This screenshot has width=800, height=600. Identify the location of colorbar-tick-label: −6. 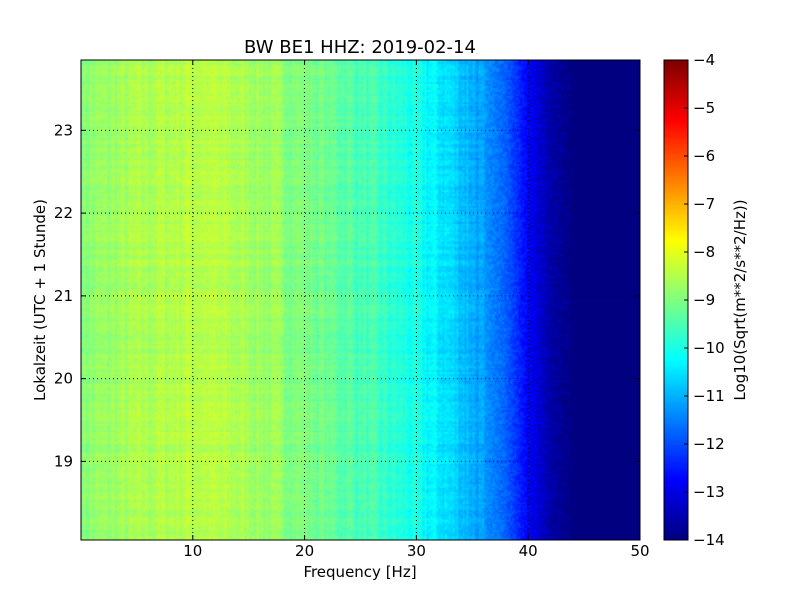
(704, 156).